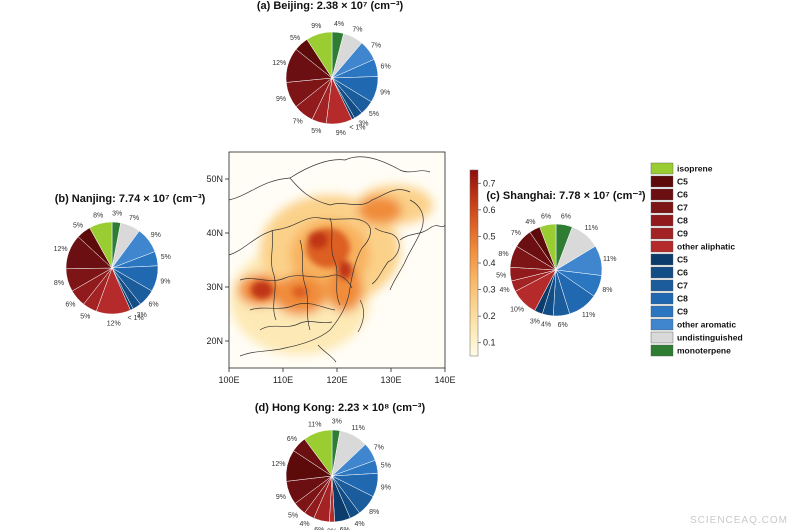 The height and width of the screenshot is (530, 800). I want to click on boundary-lines, so click(337, 259).